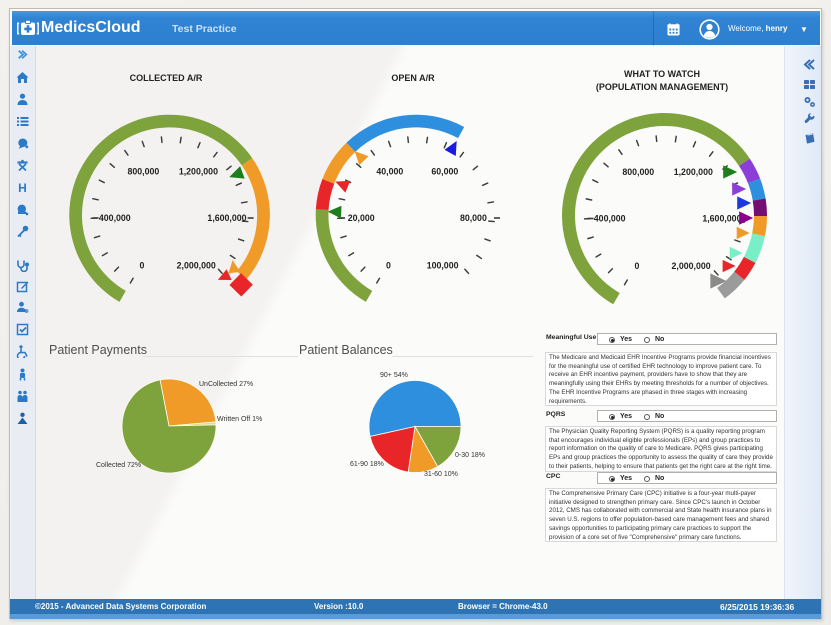 Image resolution: width=831 pixels, height=625 pixels. I want to click on svg-text: 20,000, so click(361, 218).